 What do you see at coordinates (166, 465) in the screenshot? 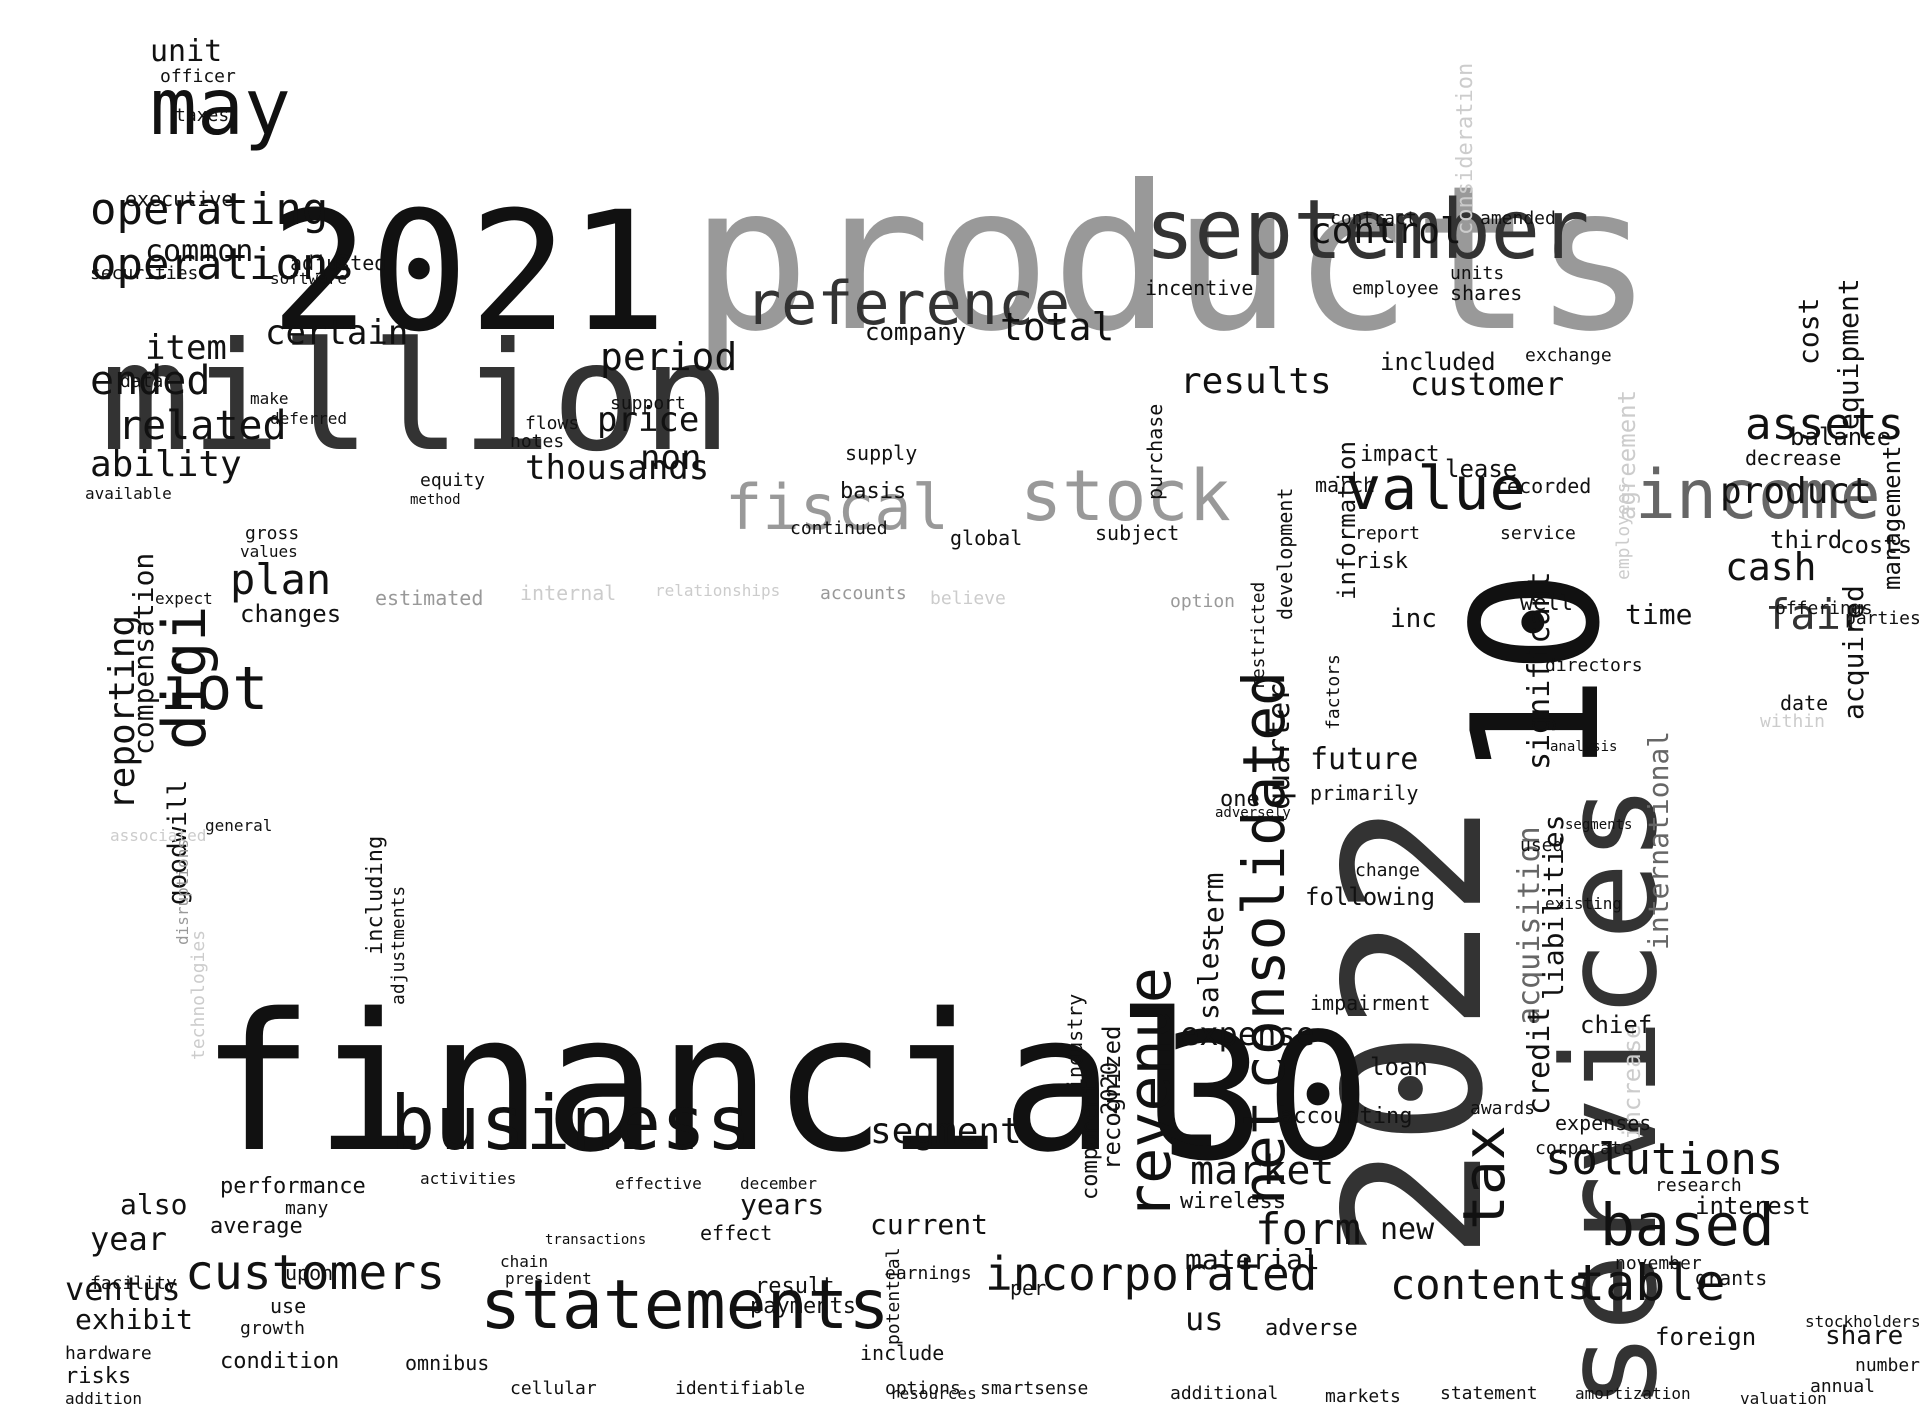
I see `word-ability: ability` at bounding box center [166, 465].